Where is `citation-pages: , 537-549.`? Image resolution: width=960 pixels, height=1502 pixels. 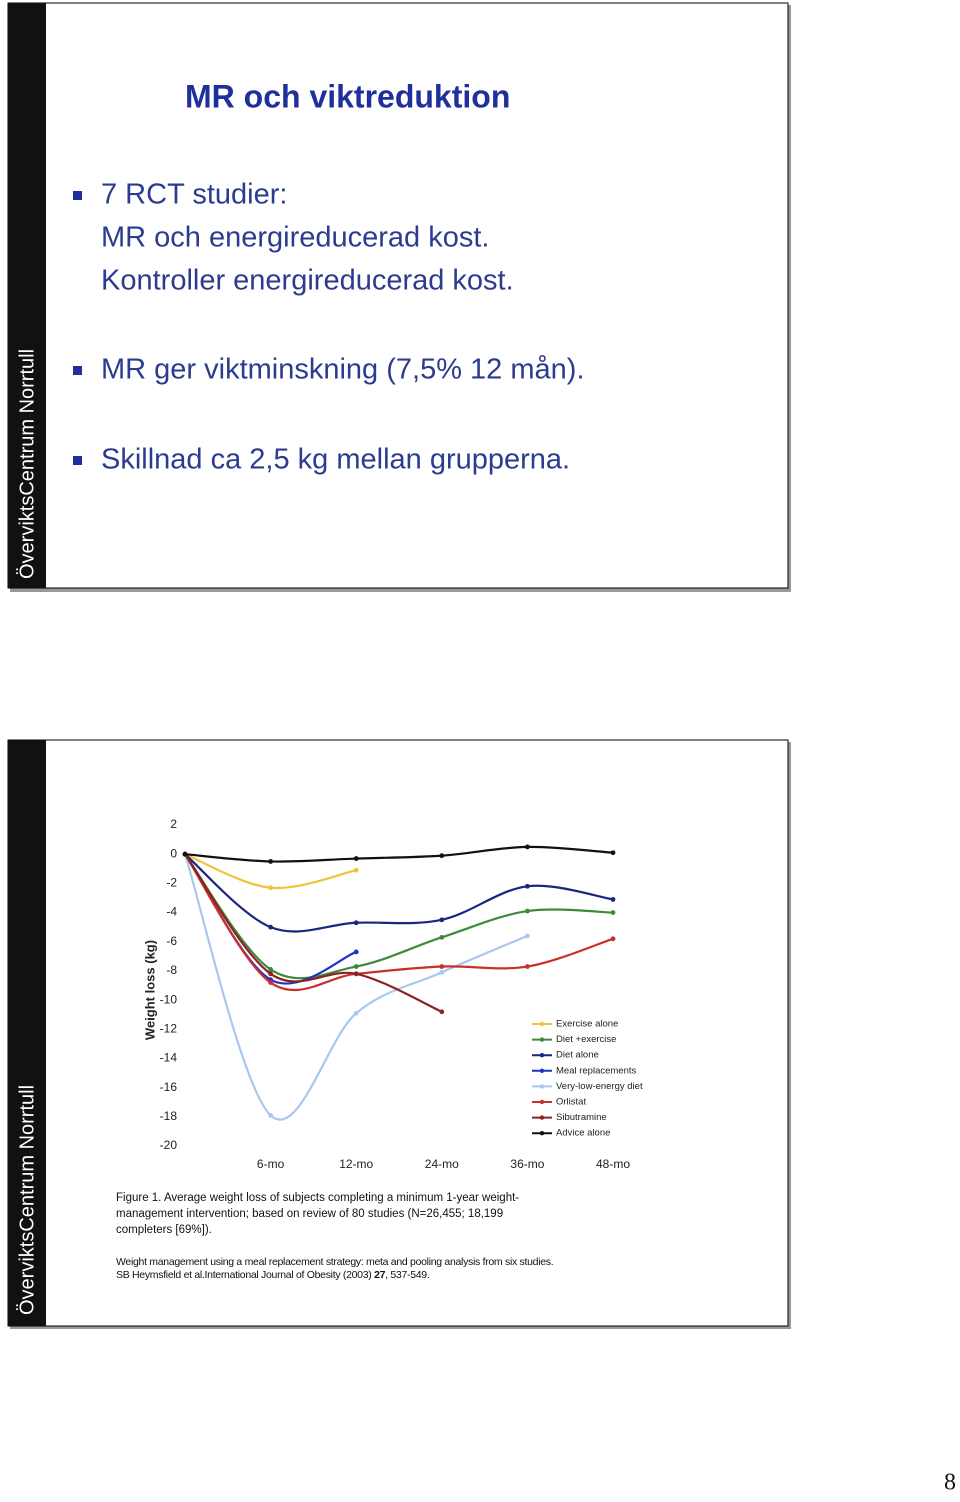
citation-pages: , 537-549. is located at coordinates (407, 1275).